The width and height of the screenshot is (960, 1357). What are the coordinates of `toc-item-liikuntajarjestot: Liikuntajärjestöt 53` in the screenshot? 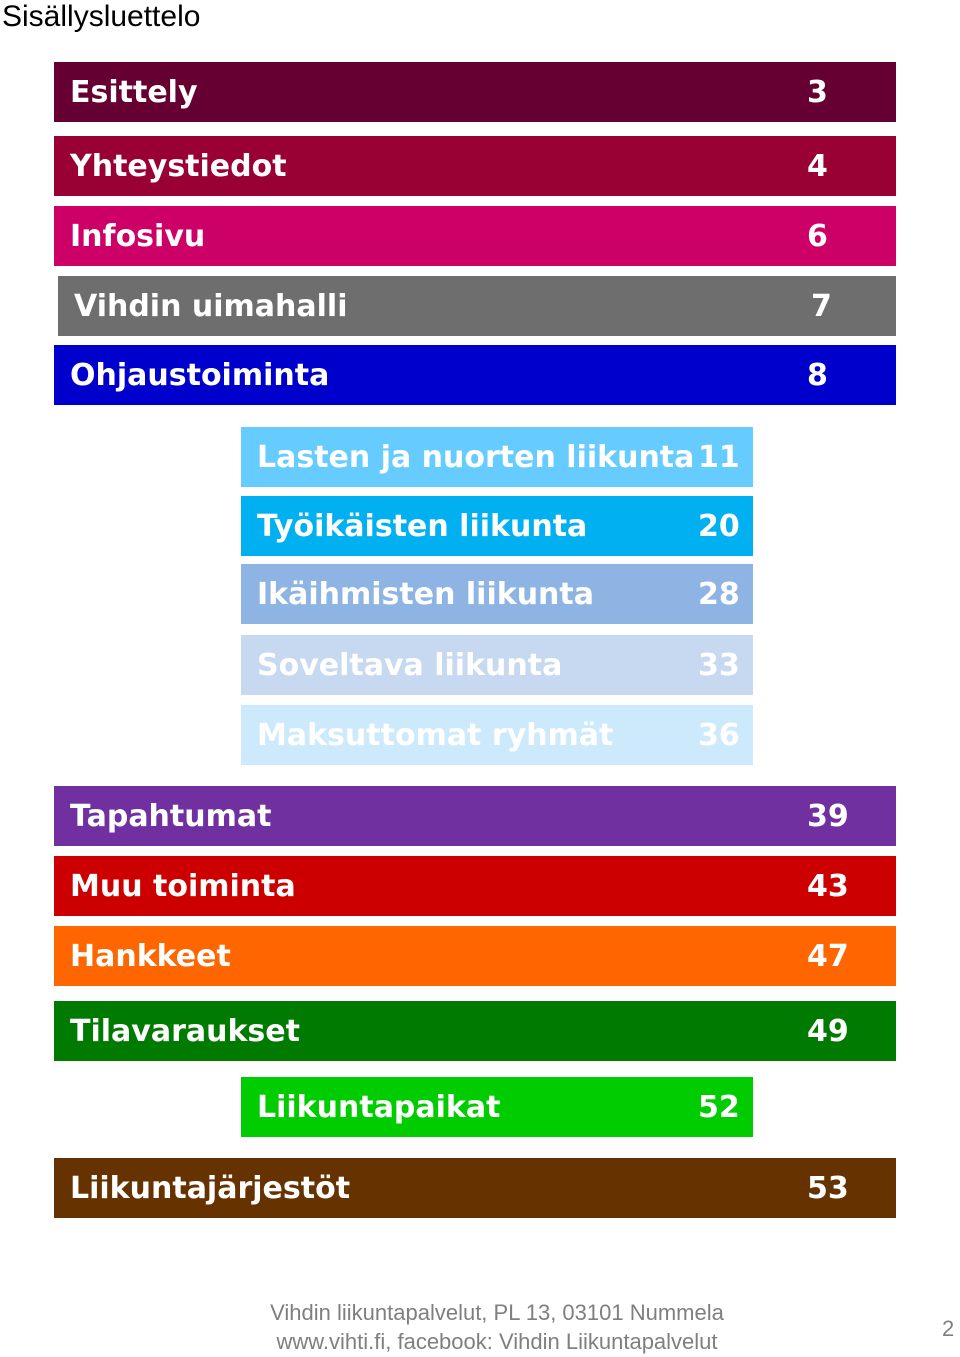 It's located at (475, 1188).